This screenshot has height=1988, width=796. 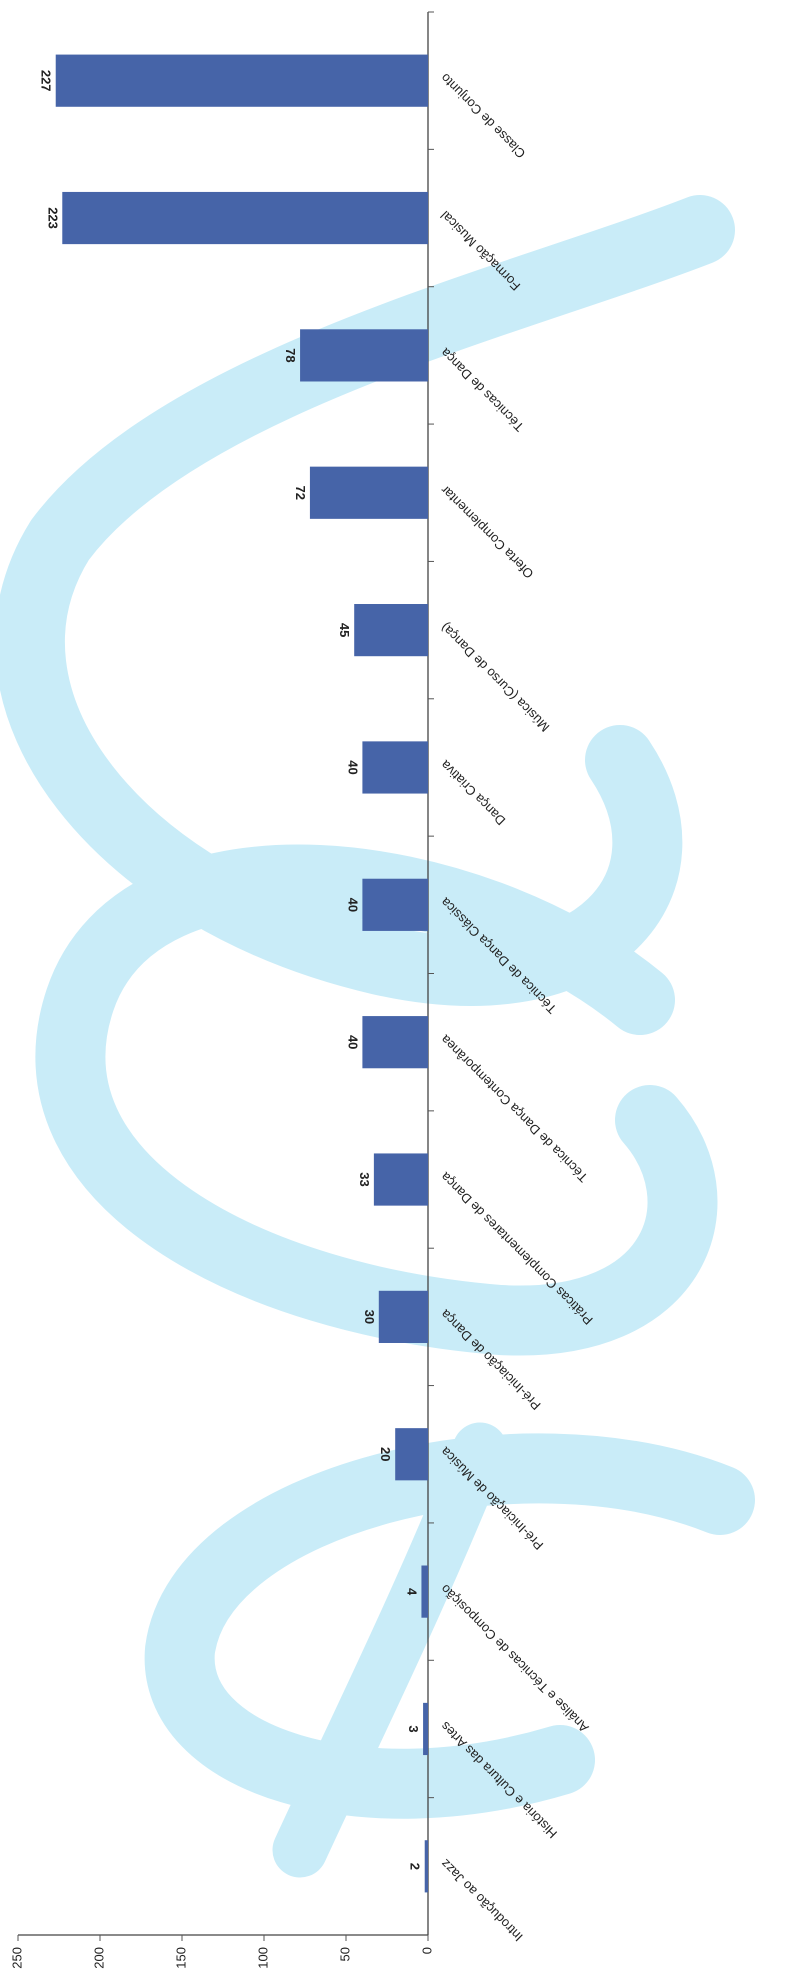 What do you see at coordinates (413, 1728) in the screenshot?
I see `data-label: 3` at bounding box center [413, 1728].